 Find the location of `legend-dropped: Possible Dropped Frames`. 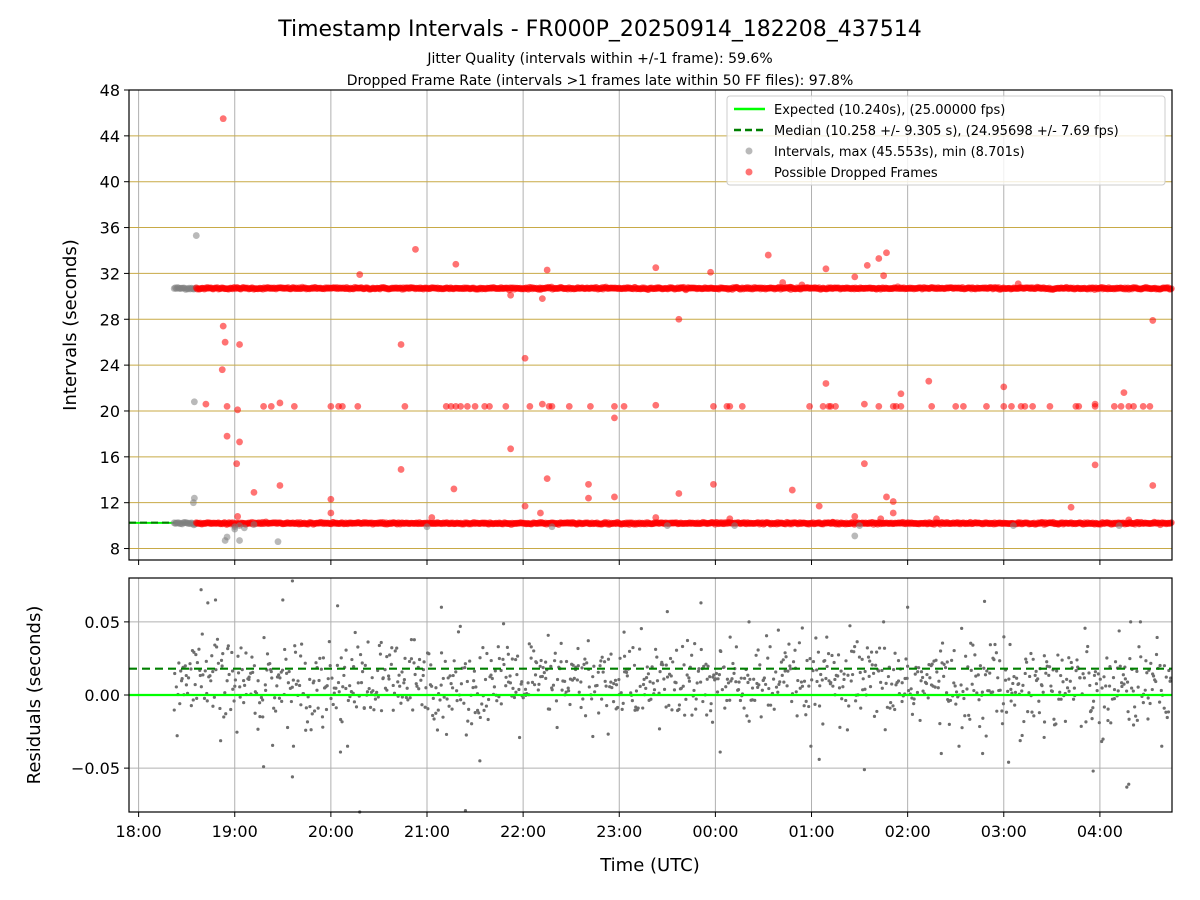

legend-dropped: Possible Dropped Frames is located at coordinates (856, 173).